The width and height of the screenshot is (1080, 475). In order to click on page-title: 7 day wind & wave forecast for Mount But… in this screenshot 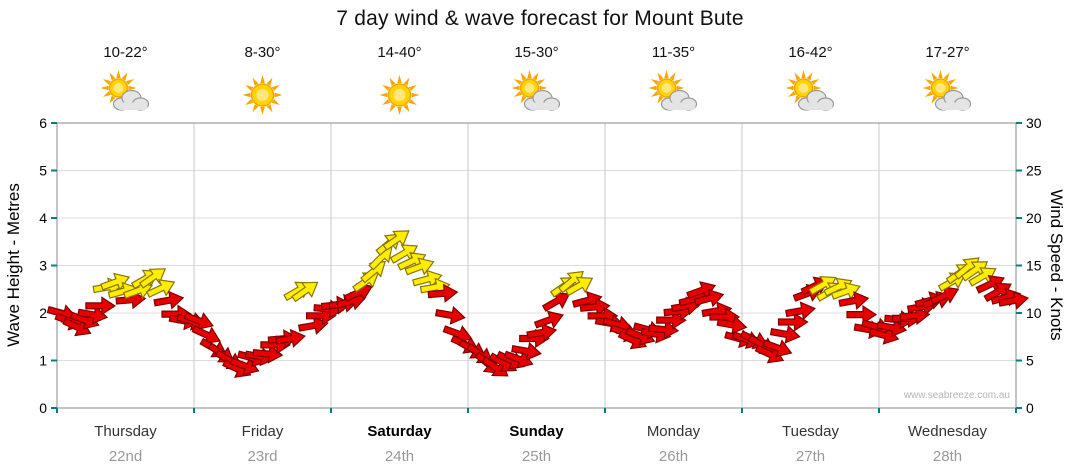, I will do `click(540, 18)`.